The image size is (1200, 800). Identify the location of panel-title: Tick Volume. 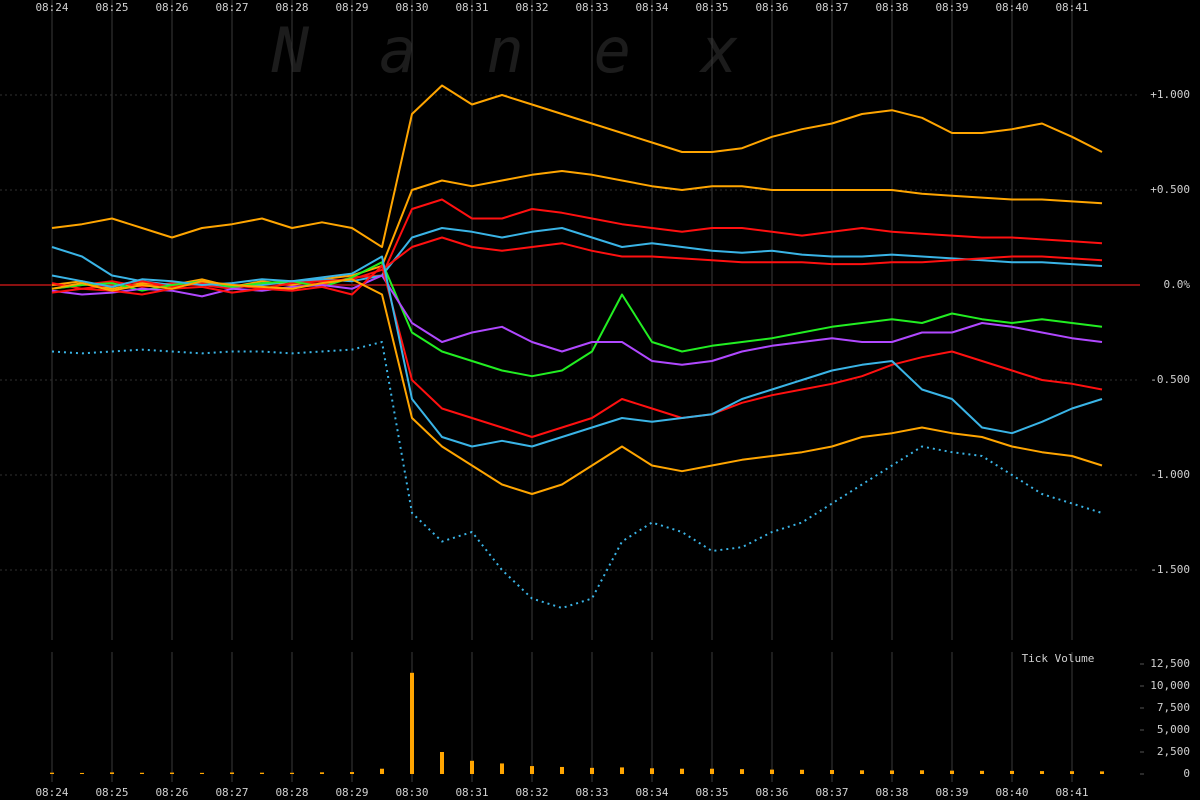
(1058, 658).